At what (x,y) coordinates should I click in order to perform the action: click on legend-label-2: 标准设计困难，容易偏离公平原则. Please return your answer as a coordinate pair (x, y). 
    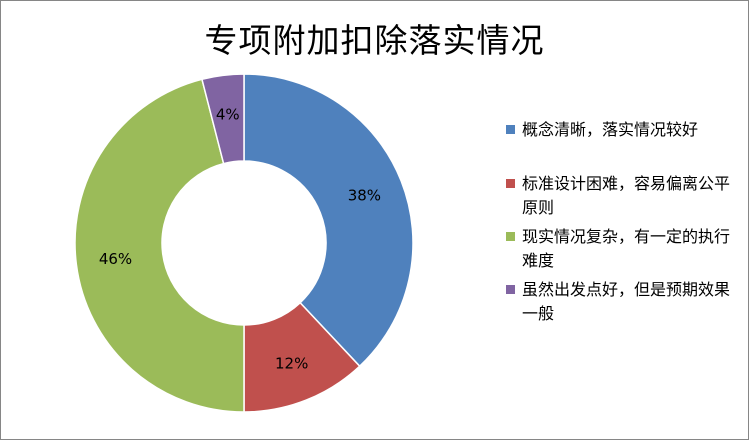
    Looking at the image, I should click on (626, 195).